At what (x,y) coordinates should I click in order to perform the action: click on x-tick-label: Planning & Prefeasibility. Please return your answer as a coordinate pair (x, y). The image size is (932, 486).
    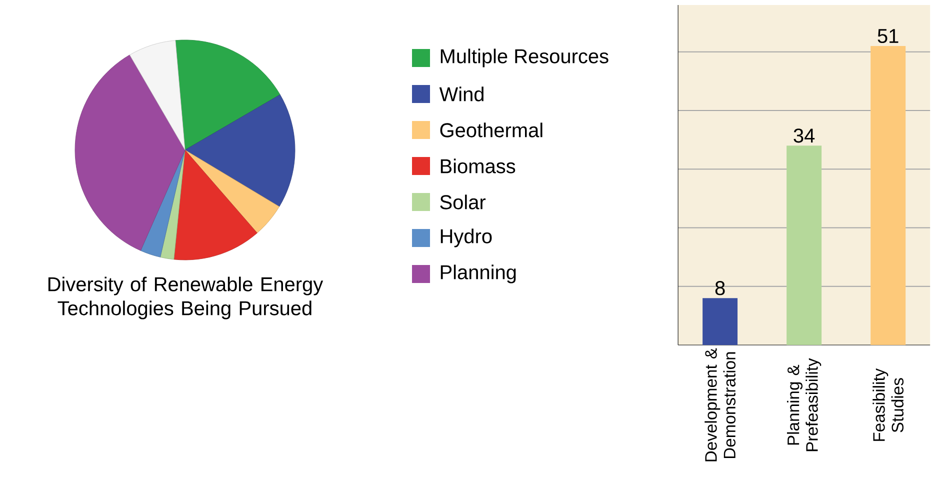
    Looking at the image, I should click on (804, 405).